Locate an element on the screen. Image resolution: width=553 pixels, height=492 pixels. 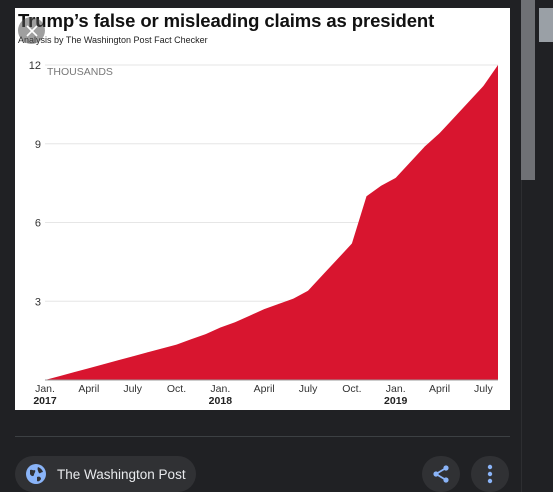
share-icon is located at coordinates (441, 474).